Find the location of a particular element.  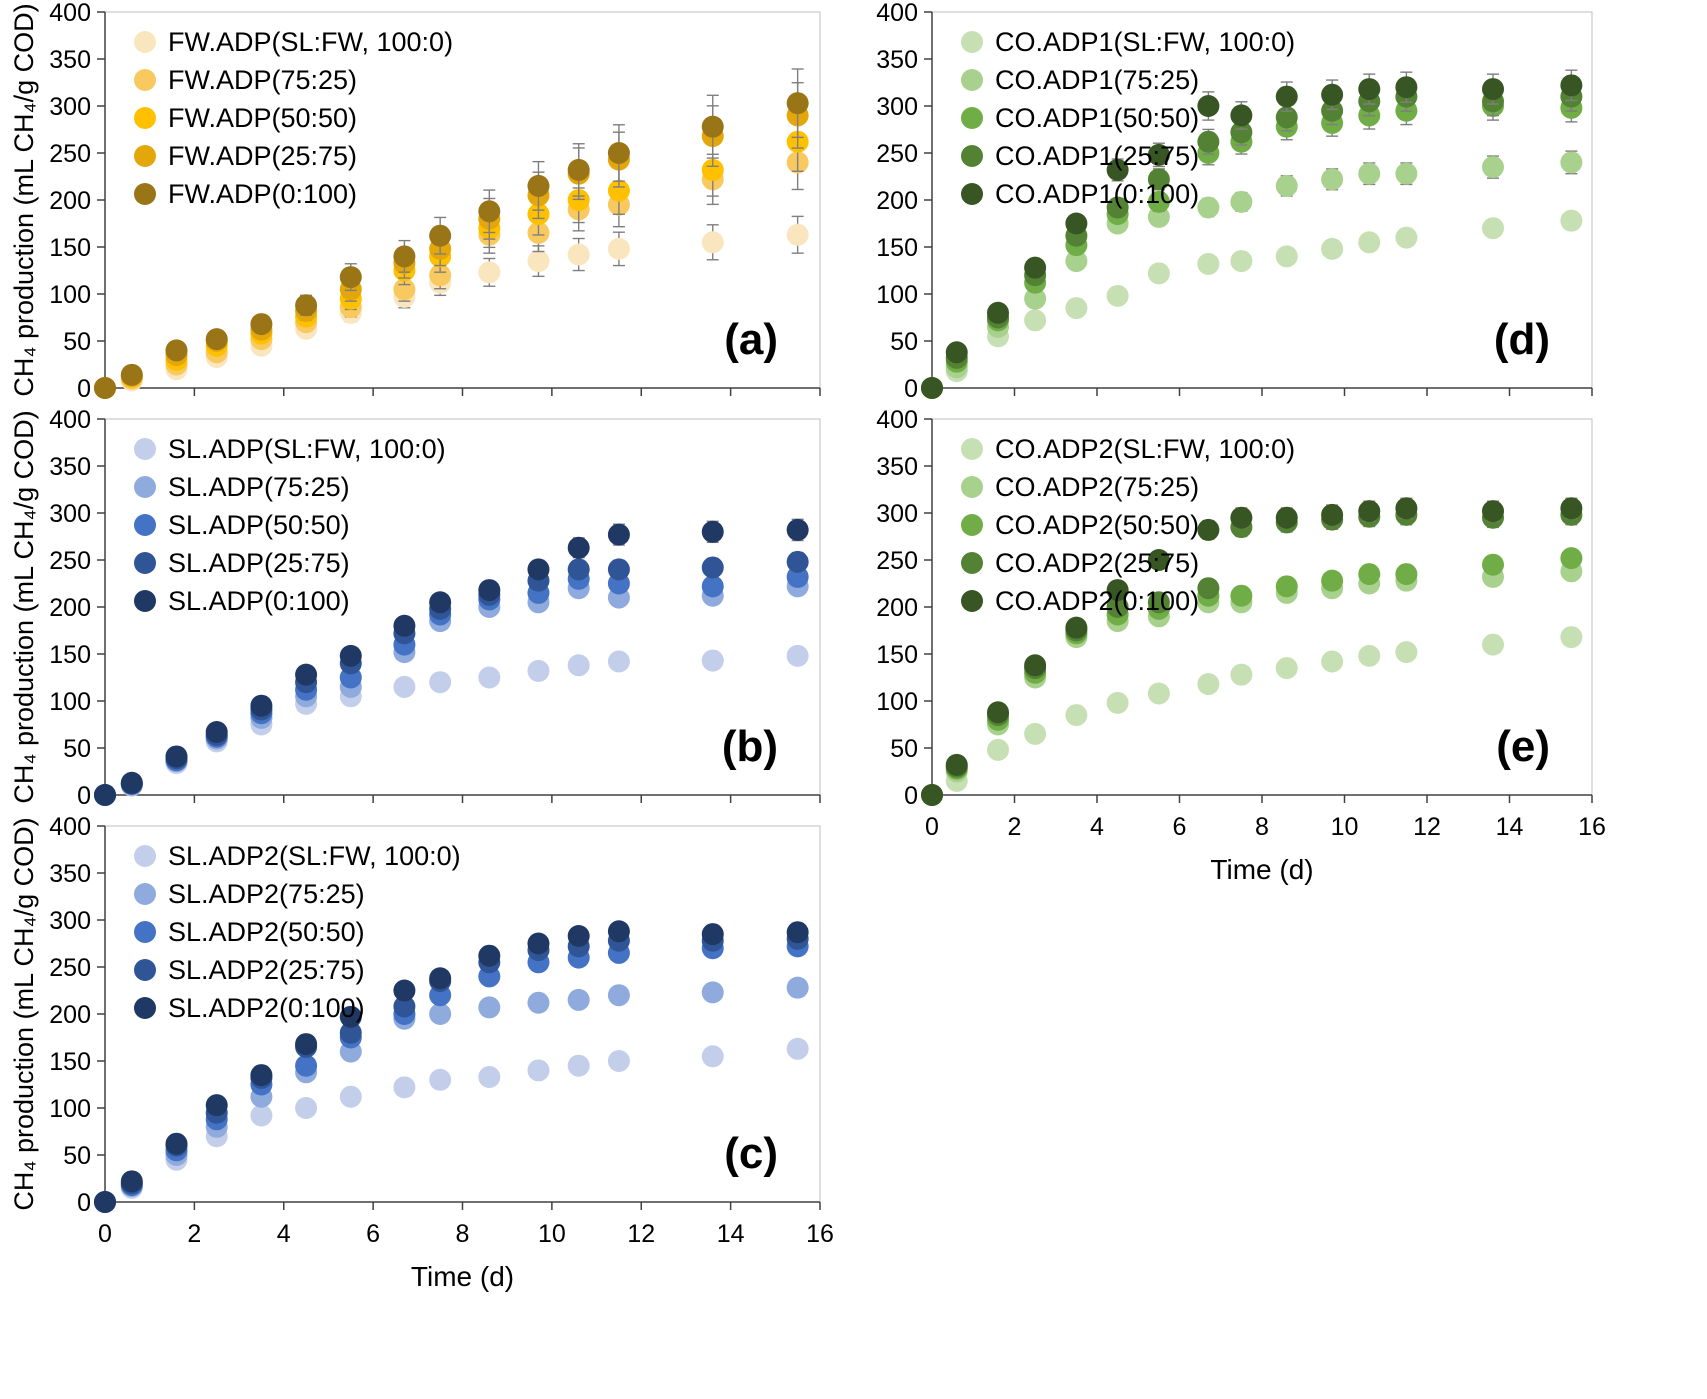

series-CO.ADP1(SL:FW, 100:0) is located at coordinates (1252, 304).